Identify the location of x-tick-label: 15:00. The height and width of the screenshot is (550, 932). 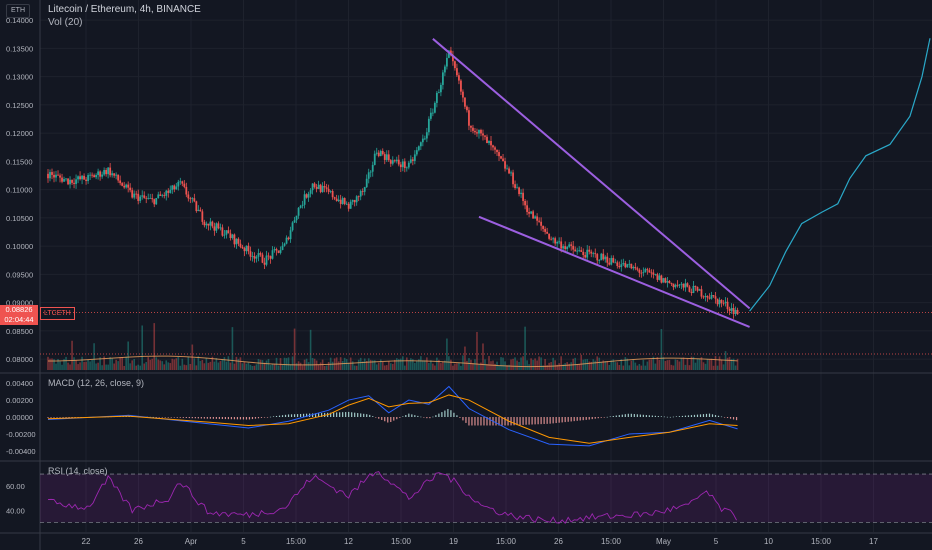
(611, 541).